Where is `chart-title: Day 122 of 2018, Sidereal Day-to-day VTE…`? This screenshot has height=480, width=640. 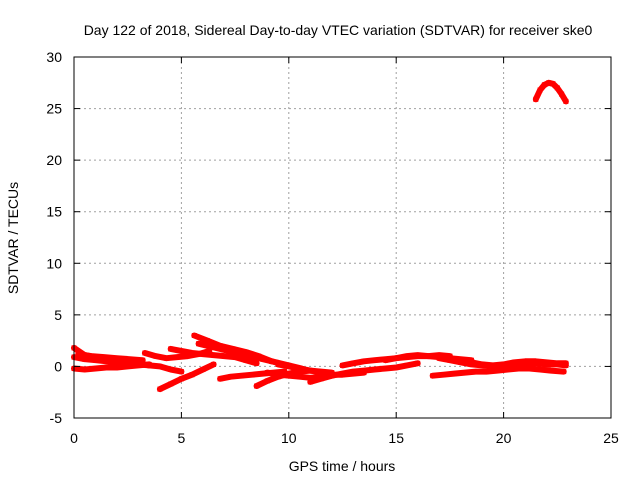
chart-title: Day 122 of 2018, Sidereal Day-to-day VTE… is located at coordinates (338, 30).